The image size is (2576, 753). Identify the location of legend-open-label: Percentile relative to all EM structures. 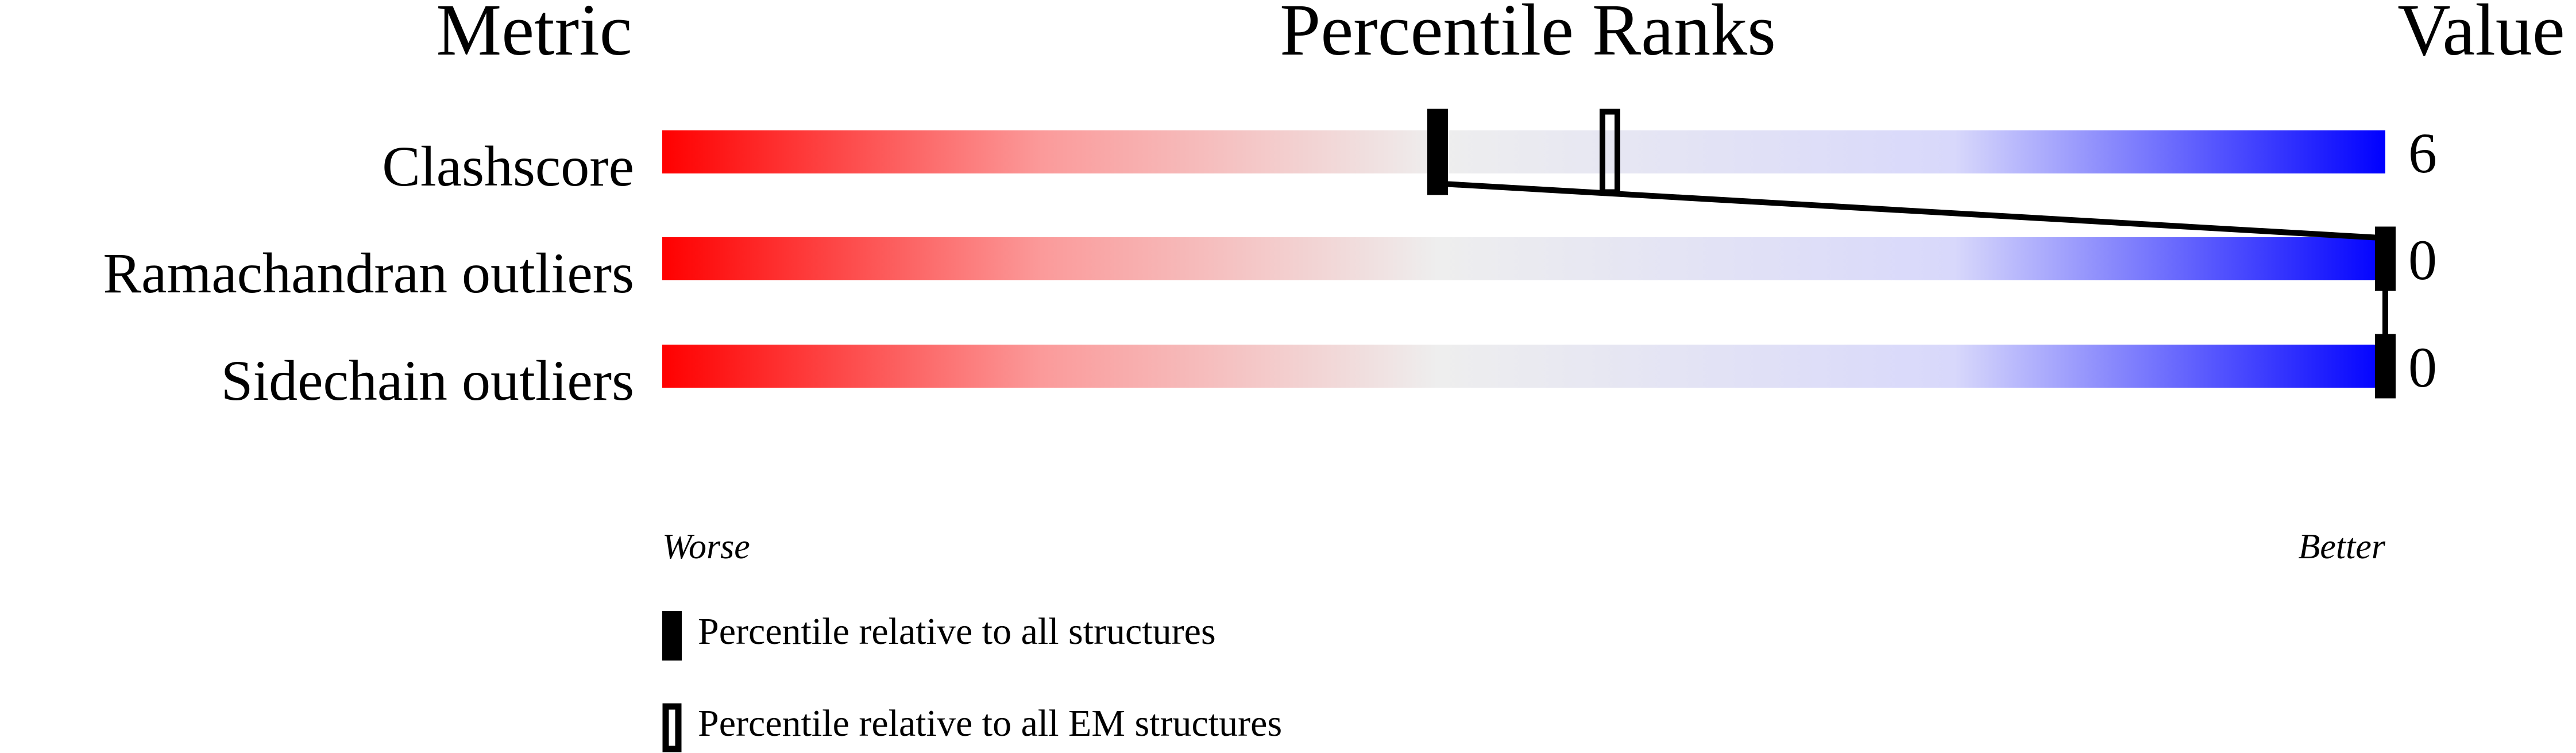
(990, 723).